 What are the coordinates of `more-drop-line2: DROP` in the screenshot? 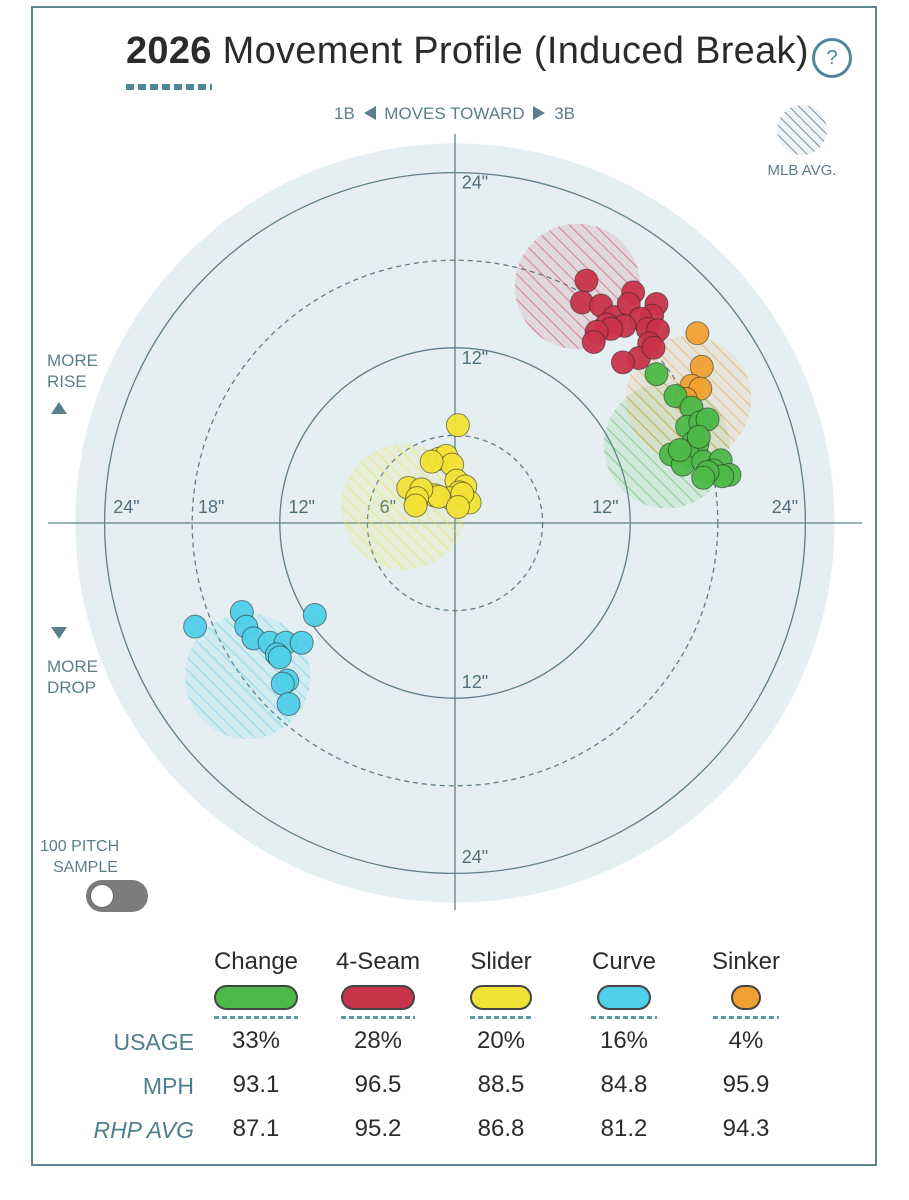 It's located at (72, 687).